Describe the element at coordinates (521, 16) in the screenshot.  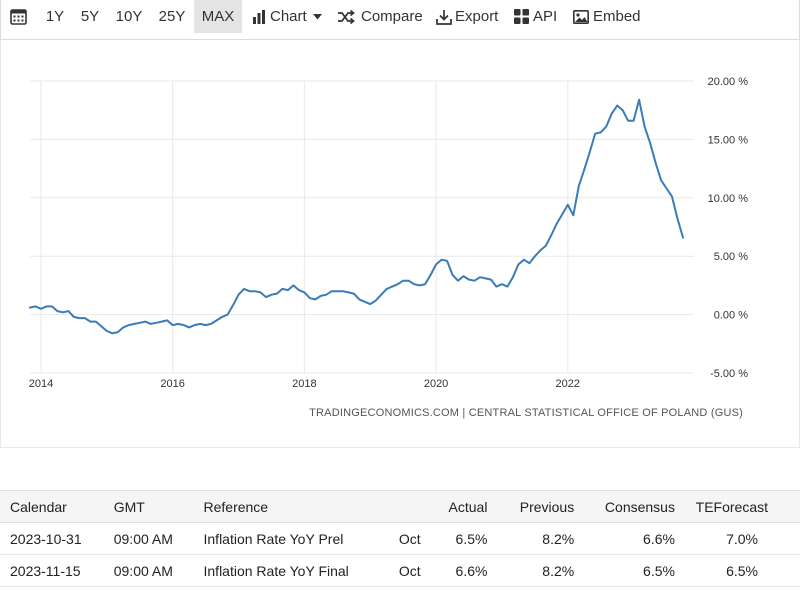
I see `grid-icon` at that location.